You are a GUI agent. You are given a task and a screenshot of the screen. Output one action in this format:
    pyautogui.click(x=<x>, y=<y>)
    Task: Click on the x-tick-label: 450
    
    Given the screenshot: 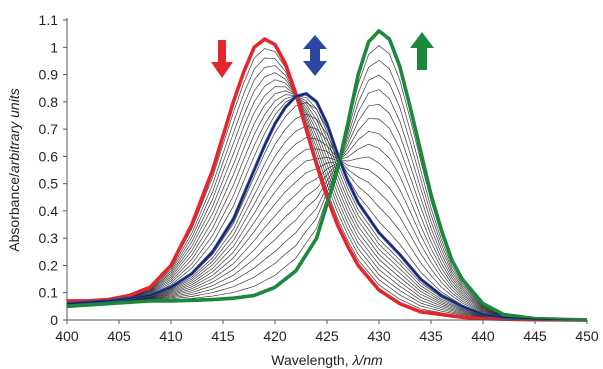 What is the action you would take?
    pyautogui.click(x=587, y=336)
    